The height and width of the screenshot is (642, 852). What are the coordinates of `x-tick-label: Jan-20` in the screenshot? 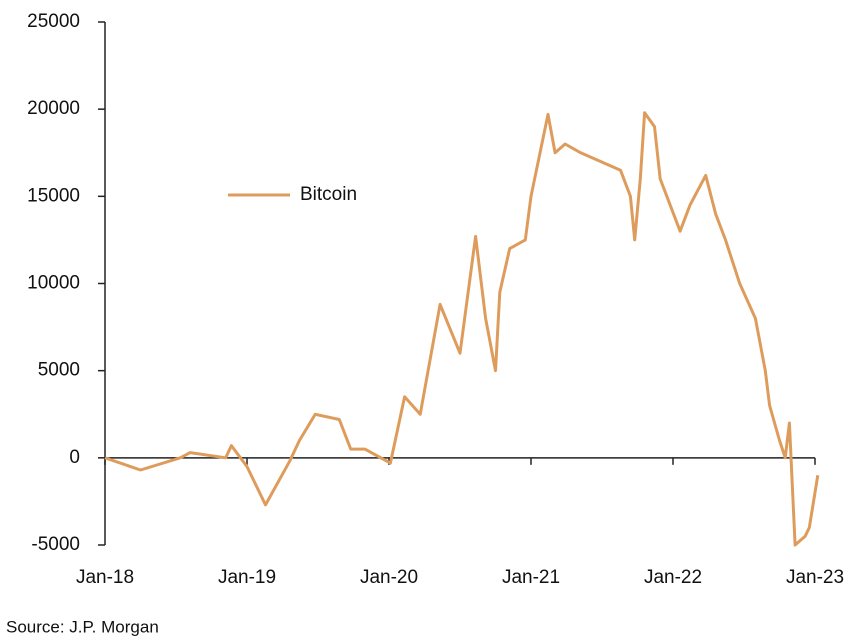 It's located at (389, 577).